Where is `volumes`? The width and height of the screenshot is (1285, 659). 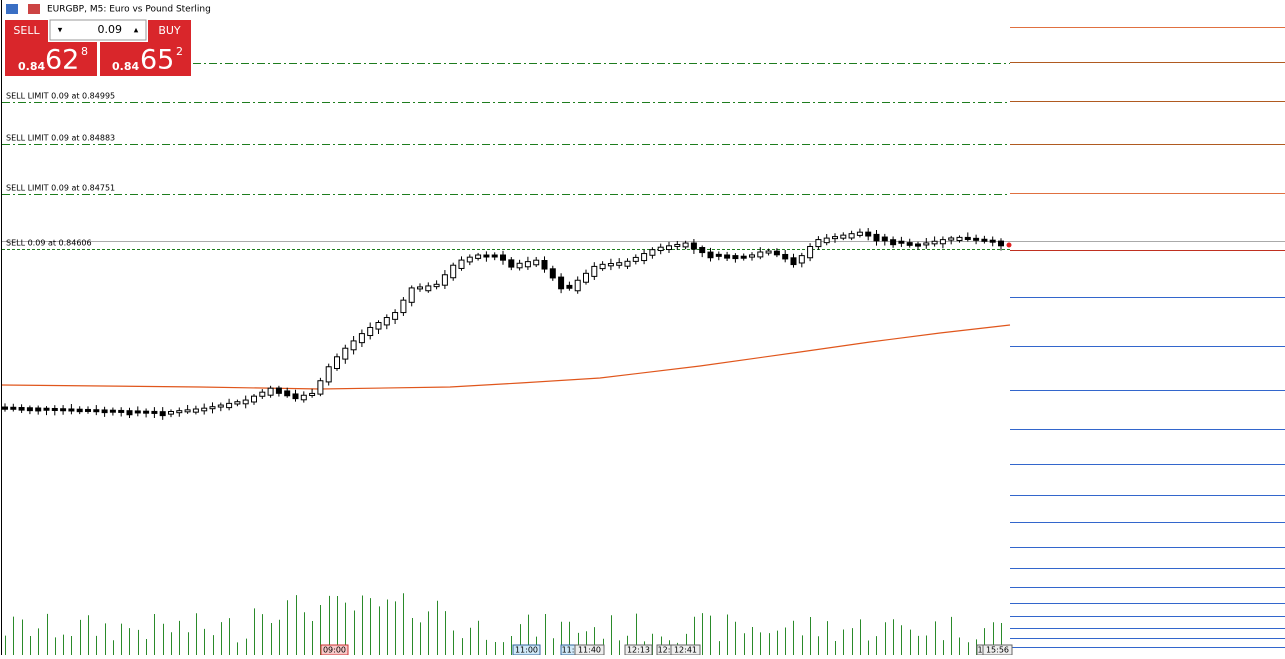 volumes is located at coordinates (503, 624).